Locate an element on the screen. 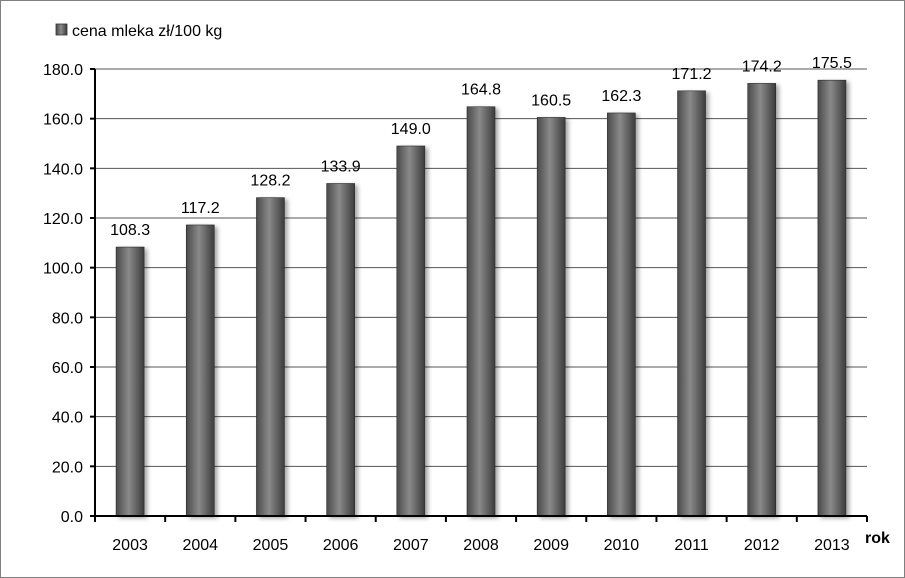 The image size is (905, 578). data-label: 162.3 is located at coordinates (621, 96).